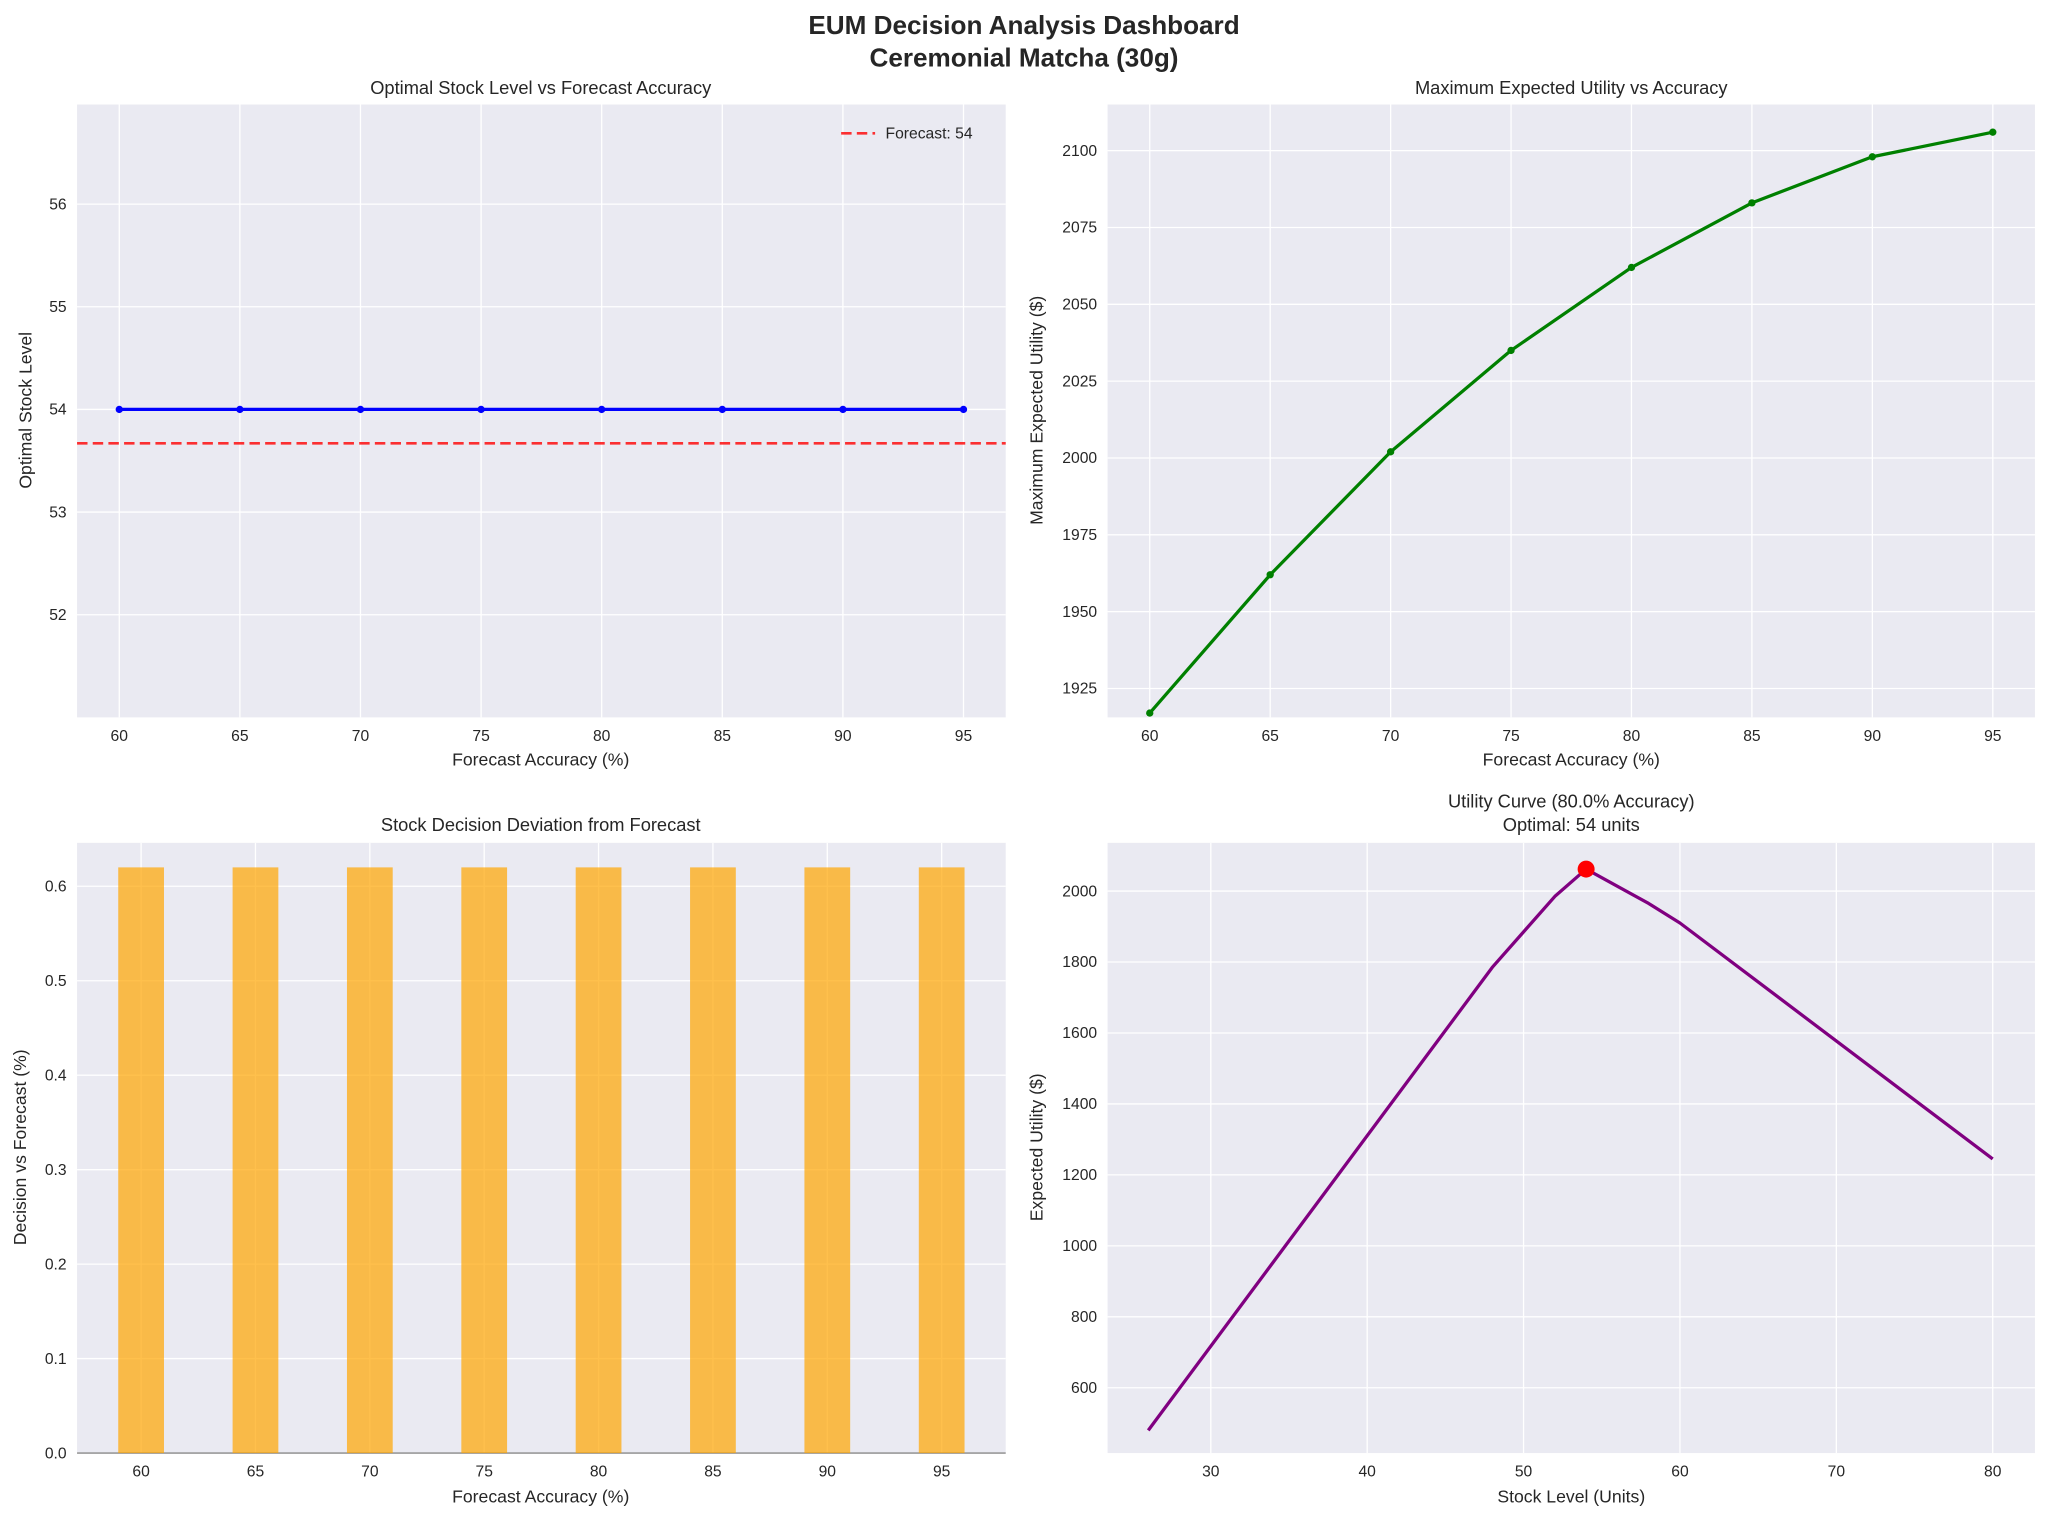  What do you see at coordinates (1367, 1472) in the screenshot?
I see `x-tick-label: 40` at bounding box center [1367, 1472].